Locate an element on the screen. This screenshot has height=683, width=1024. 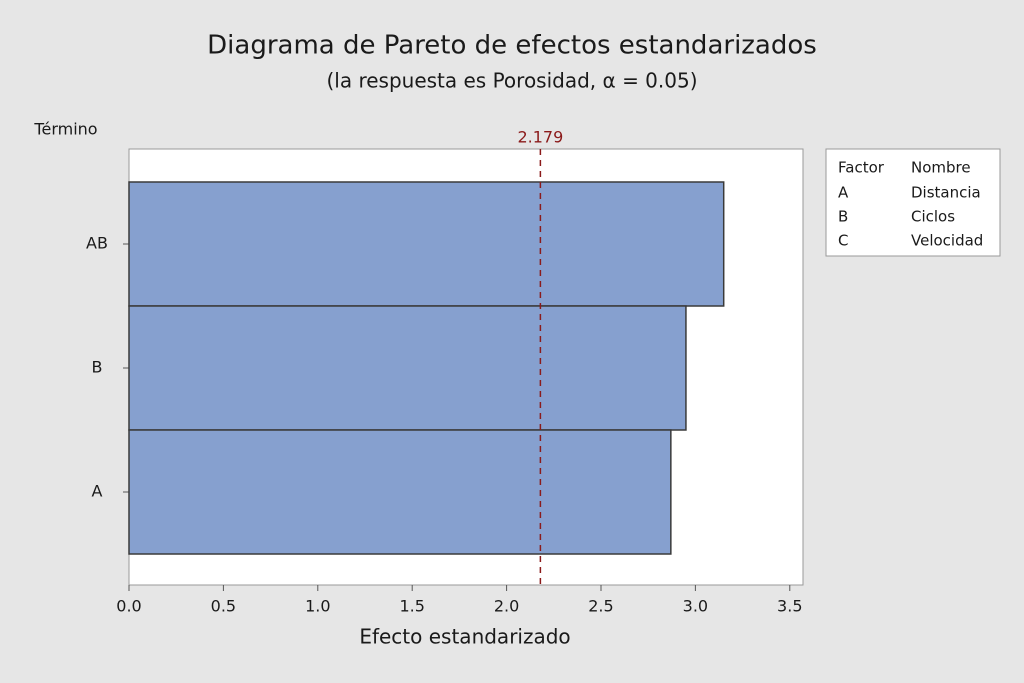
y-tick-label: A is located at coordinates (97, 491).